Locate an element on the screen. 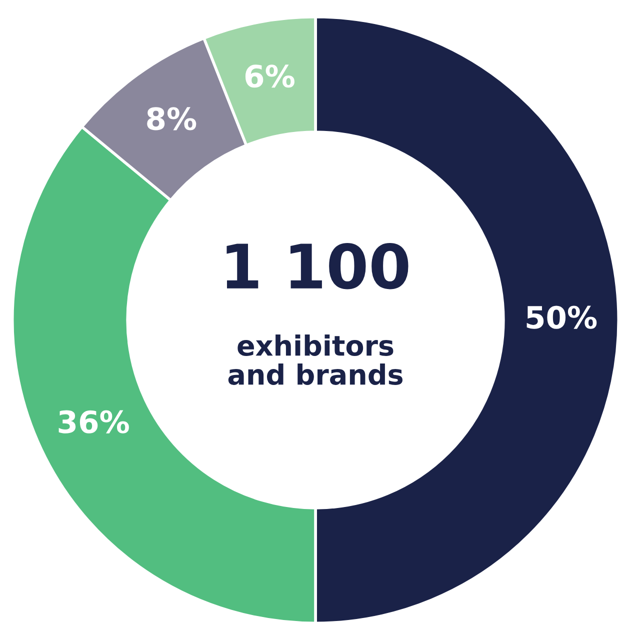 The width and height of the screenshot is (631, 640). data-label: 50% is located at coordinates (561, 317).